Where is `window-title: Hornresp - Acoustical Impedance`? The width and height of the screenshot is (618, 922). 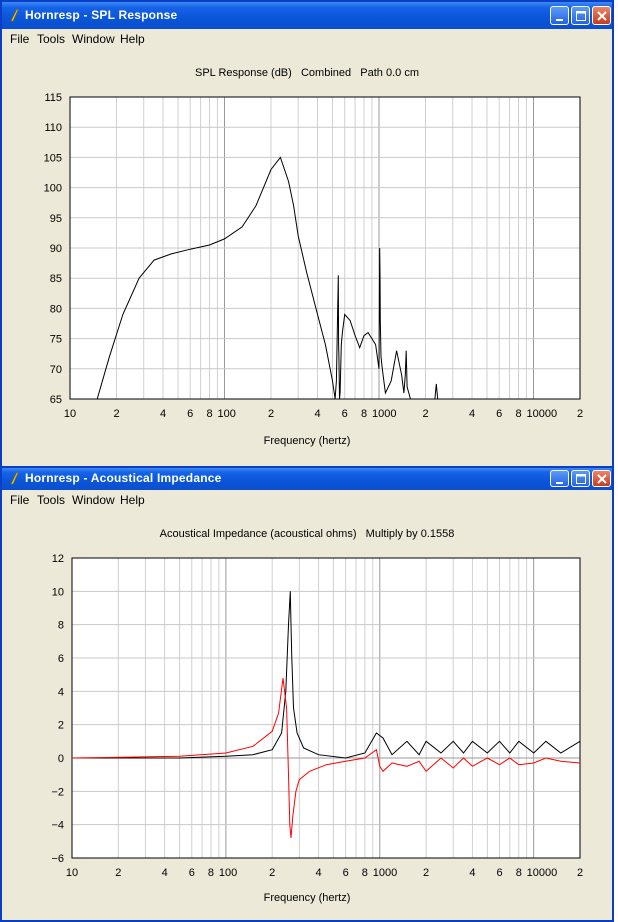
window-title: Hornresp - Acoustical Impedance is located at coordinates (123, 478).